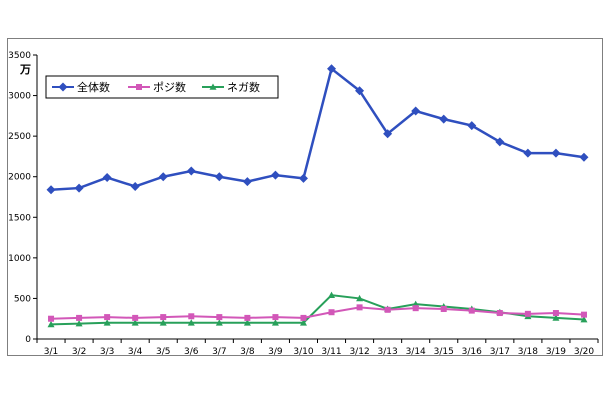 Image resolution: width=610 pixels, height=400 pixels. What do you see at coordinates (219, 352) in the screenshot?
I see `x-tick-label: 3/7` at bounding box center [219, 352].